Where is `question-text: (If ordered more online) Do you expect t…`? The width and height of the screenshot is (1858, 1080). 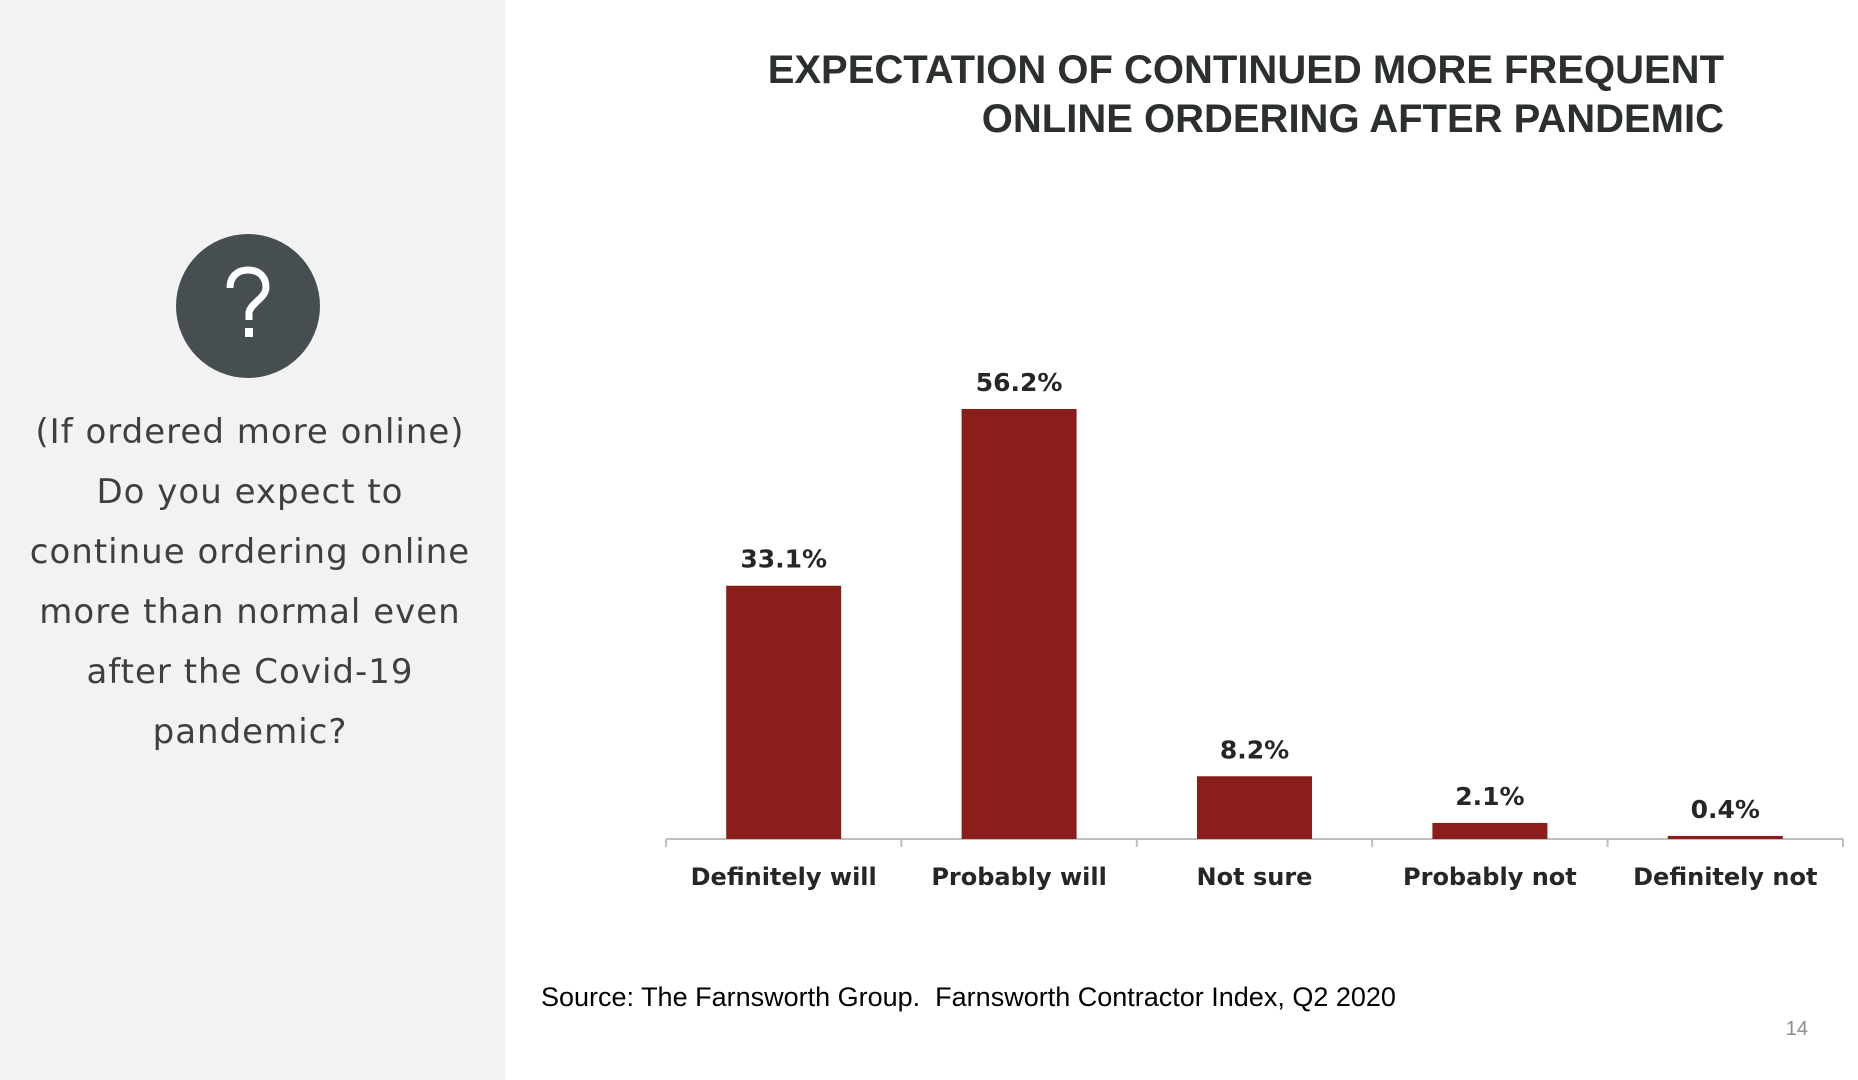 question-text: (If ordered more online) Do you expect t… is located at coordinates (250, 582).